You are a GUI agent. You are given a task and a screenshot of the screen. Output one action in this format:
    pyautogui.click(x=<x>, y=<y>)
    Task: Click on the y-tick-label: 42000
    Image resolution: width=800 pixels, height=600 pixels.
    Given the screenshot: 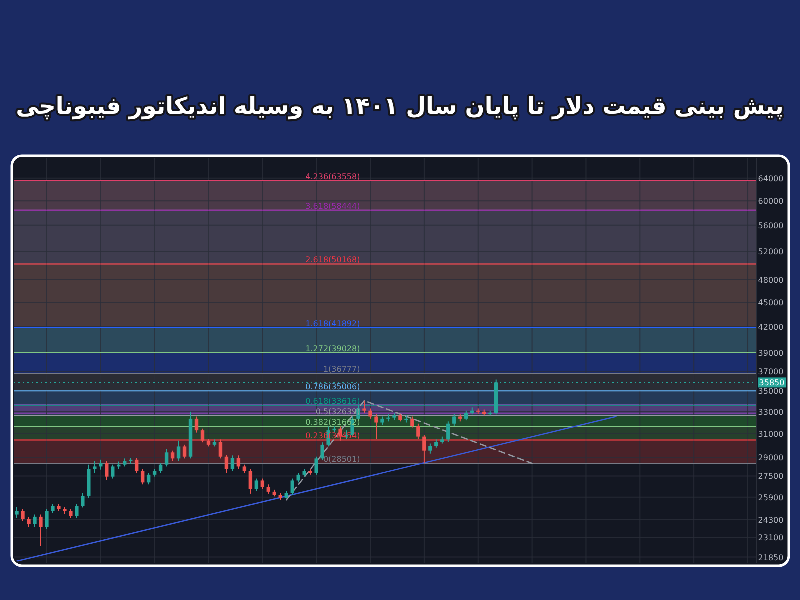 What is the action you would take?
    pyautogui.click(x=771, y=327)
    